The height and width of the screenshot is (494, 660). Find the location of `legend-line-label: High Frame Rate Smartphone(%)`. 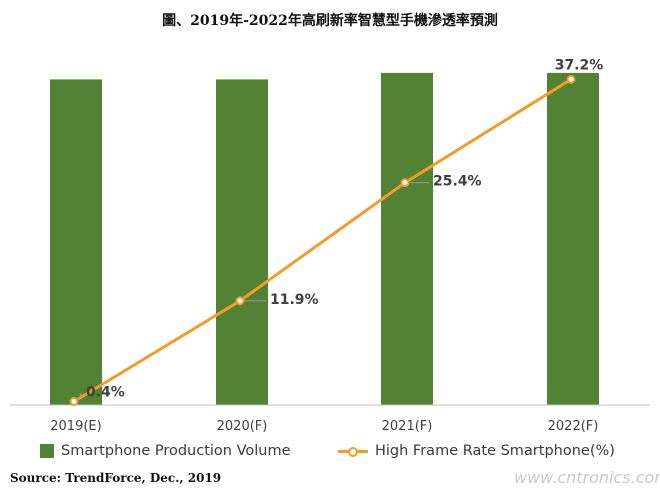

legend-line-label: High Frame Rate Smartphone(%) is located at coordinates (495, 451).